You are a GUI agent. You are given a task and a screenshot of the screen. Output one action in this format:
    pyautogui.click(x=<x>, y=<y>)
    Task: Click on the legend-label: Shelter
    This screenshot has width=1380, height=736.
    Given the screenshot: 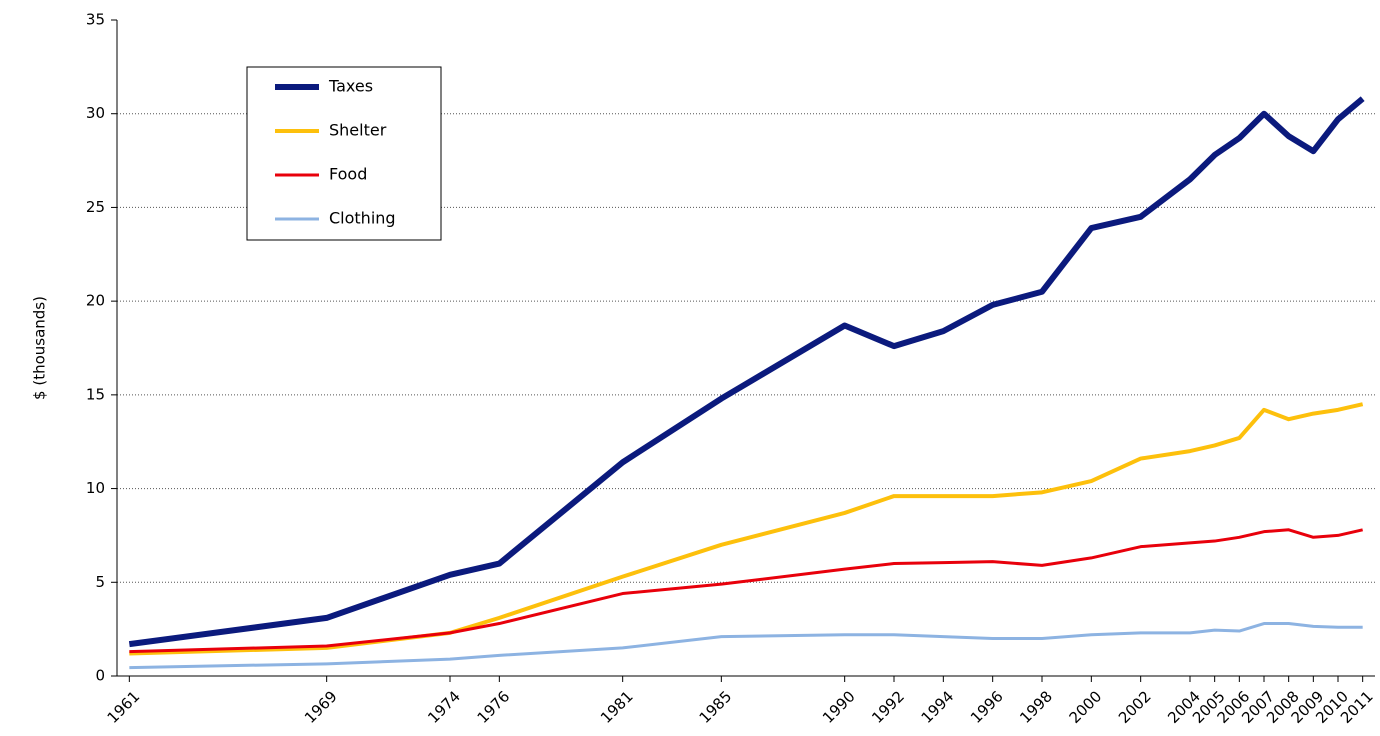 What is the action you would take?
    pyautogui.click(x=358, y=130)
    